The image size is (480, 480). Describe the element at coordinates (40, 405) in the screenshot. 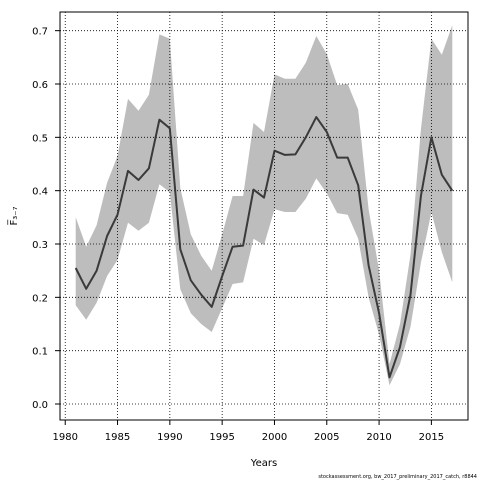

I see `y-tick-label: 0.0` at that location.